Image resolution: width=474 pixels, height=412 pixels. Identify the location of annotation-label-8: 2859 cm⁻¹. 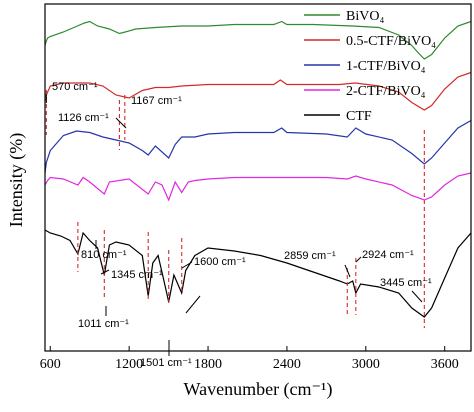
(310, 256).